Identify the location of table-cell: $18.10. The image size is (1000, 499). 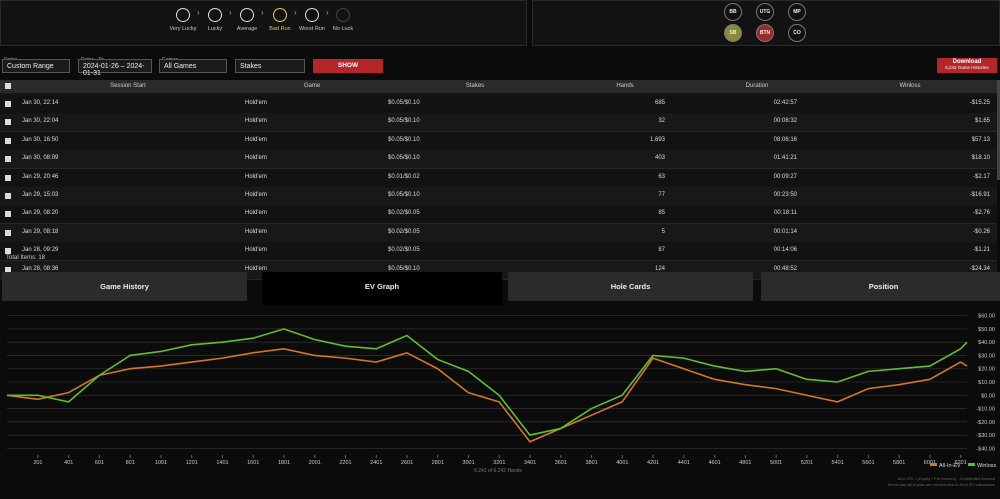
(980, 158).